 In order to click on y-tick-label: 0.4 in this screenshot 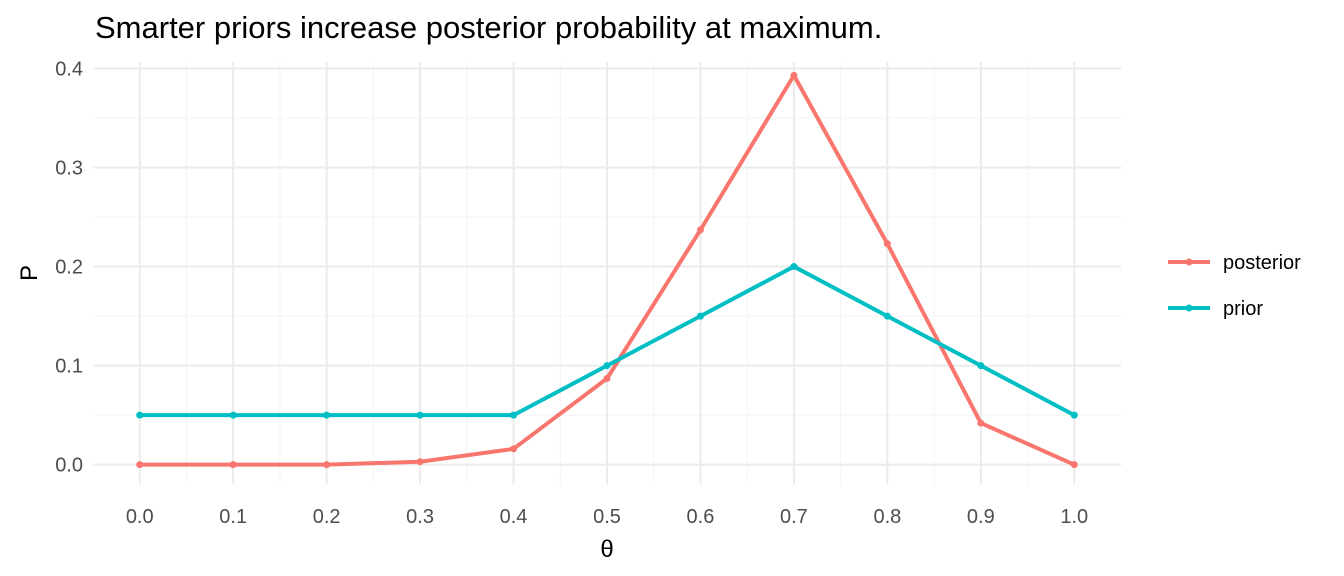, I will do `click(69, 69)`.